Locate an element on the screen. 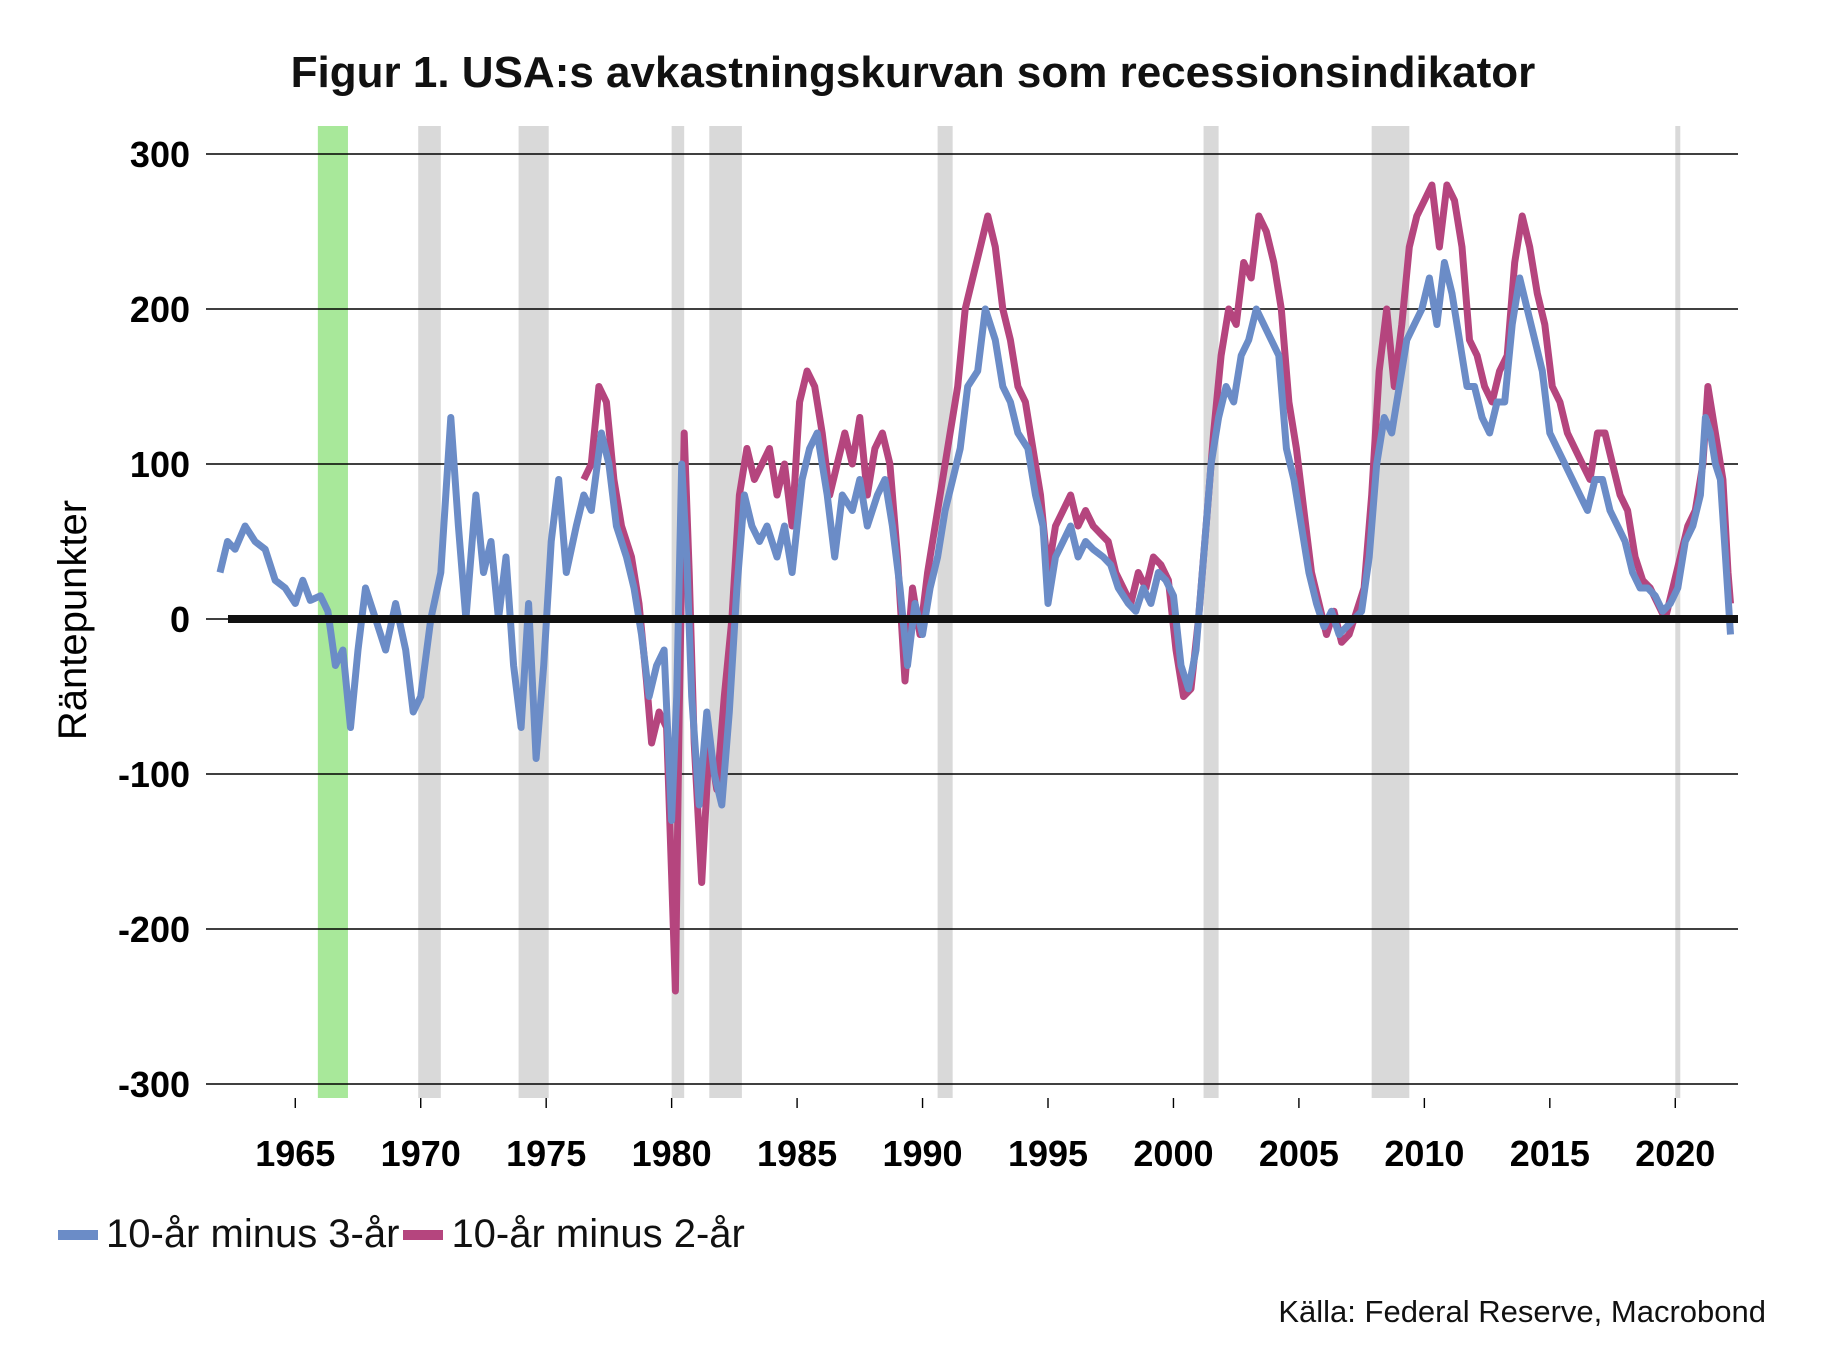  y-axis-label: Räntepunkter is located at coordinates (73, 620).